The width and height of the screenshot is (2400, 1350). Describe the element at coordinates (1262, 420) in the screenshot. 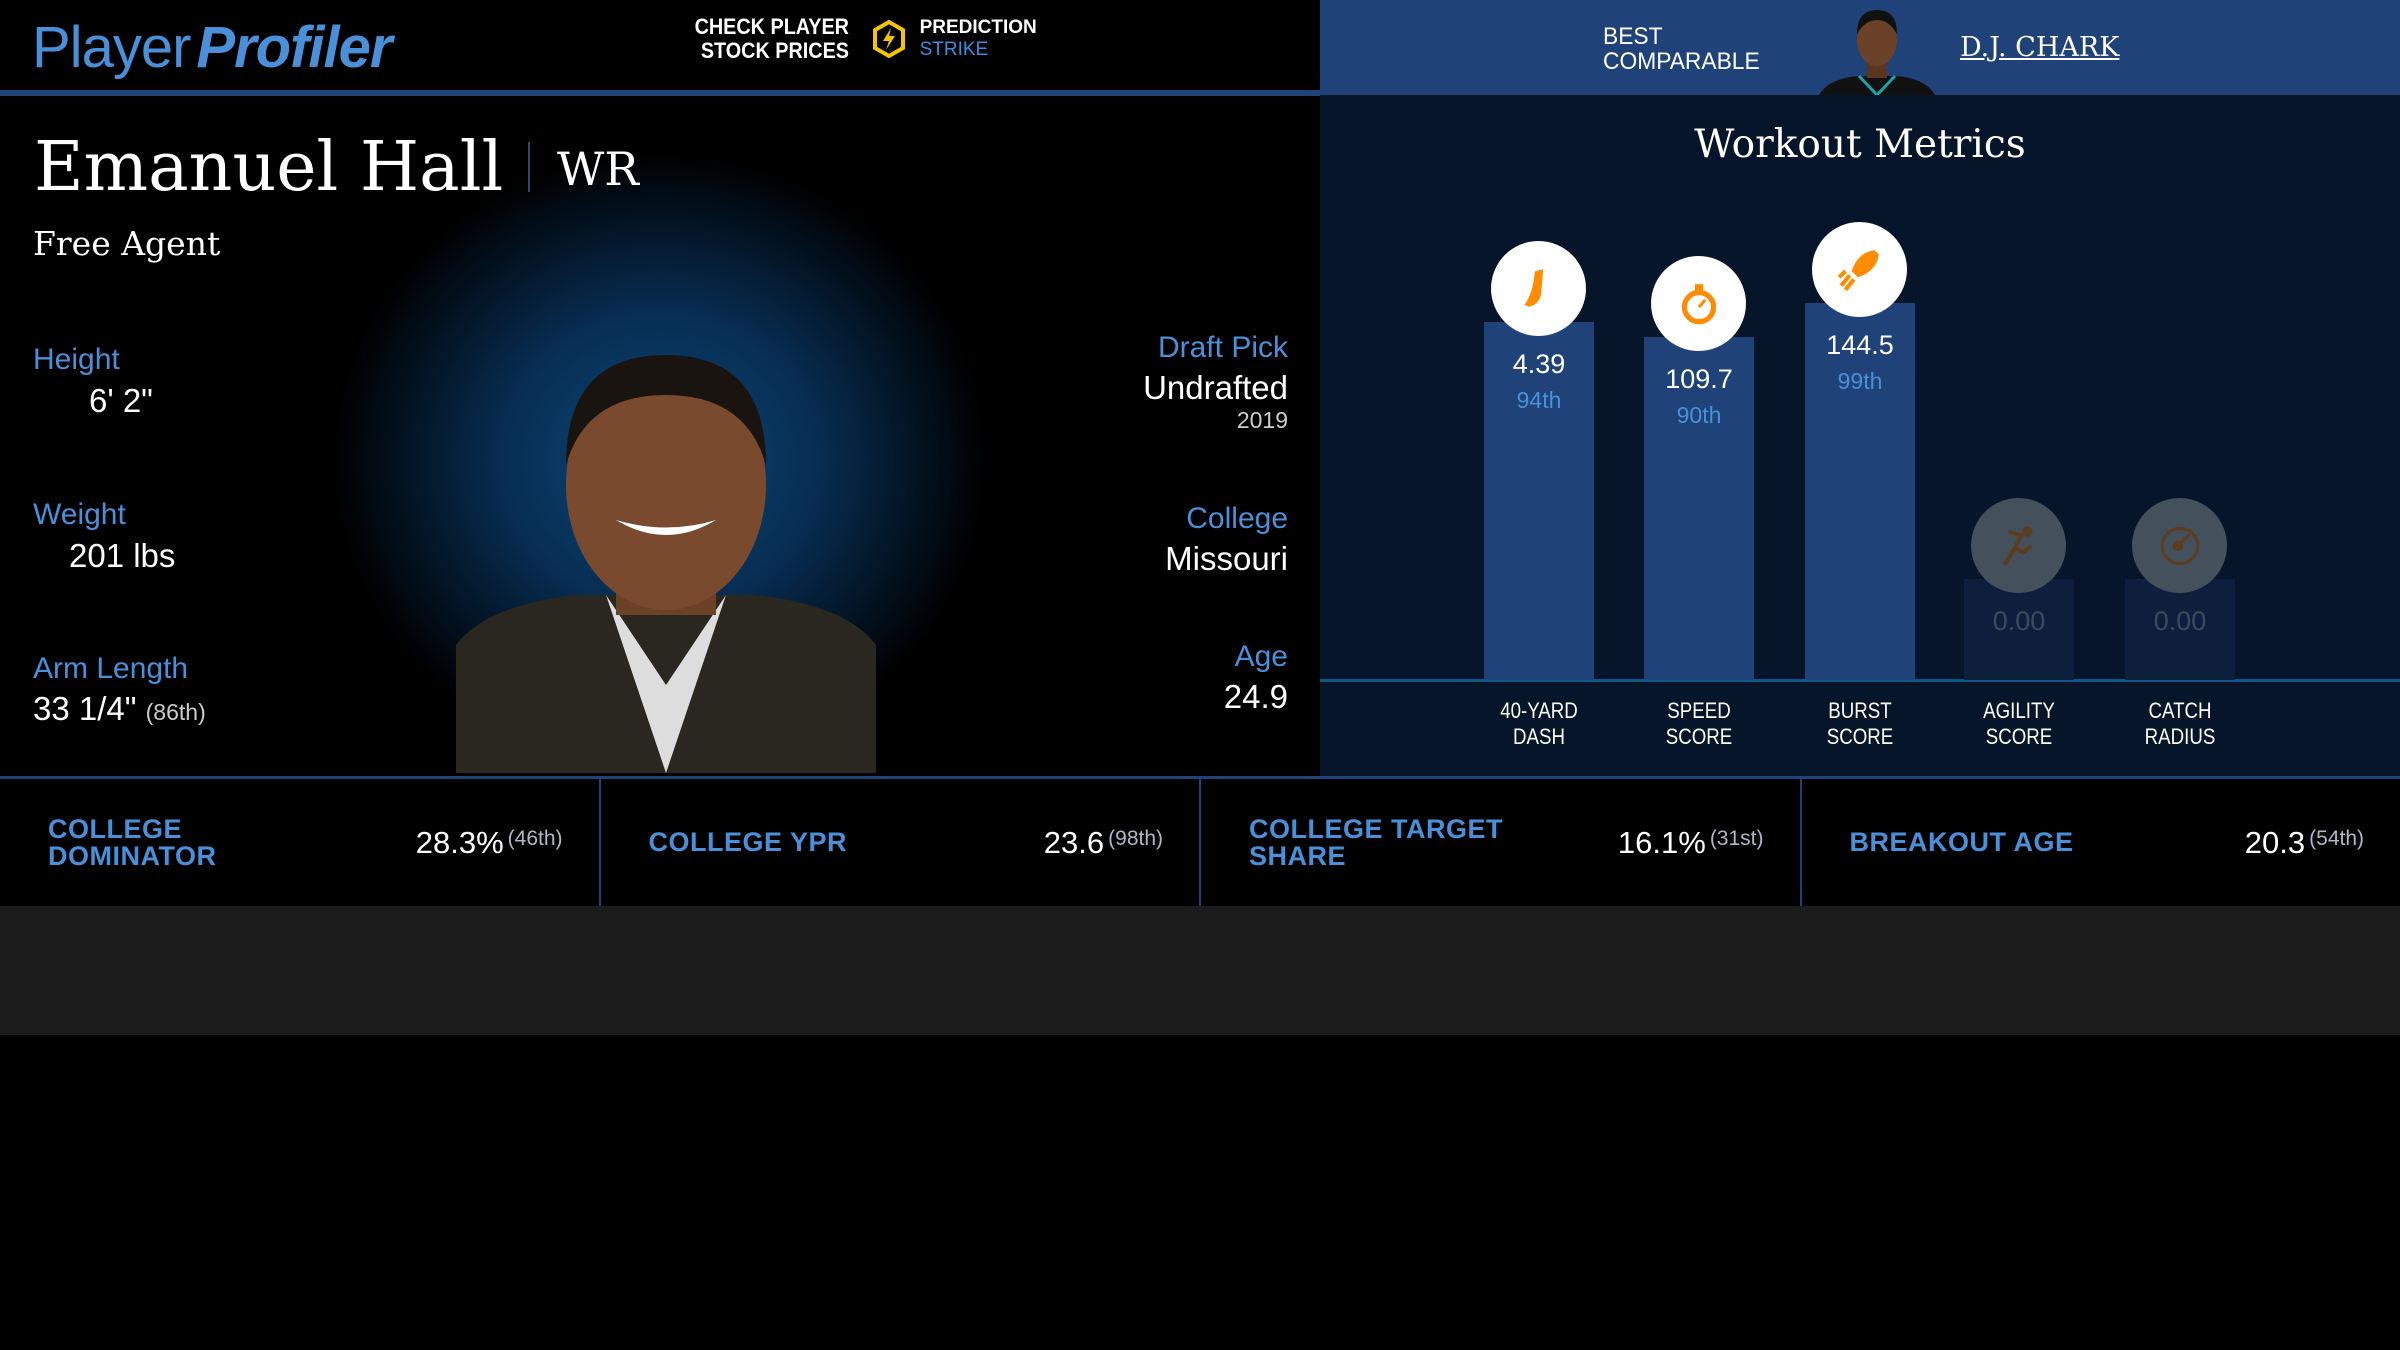

I see `draft-year: 2019` at that location.